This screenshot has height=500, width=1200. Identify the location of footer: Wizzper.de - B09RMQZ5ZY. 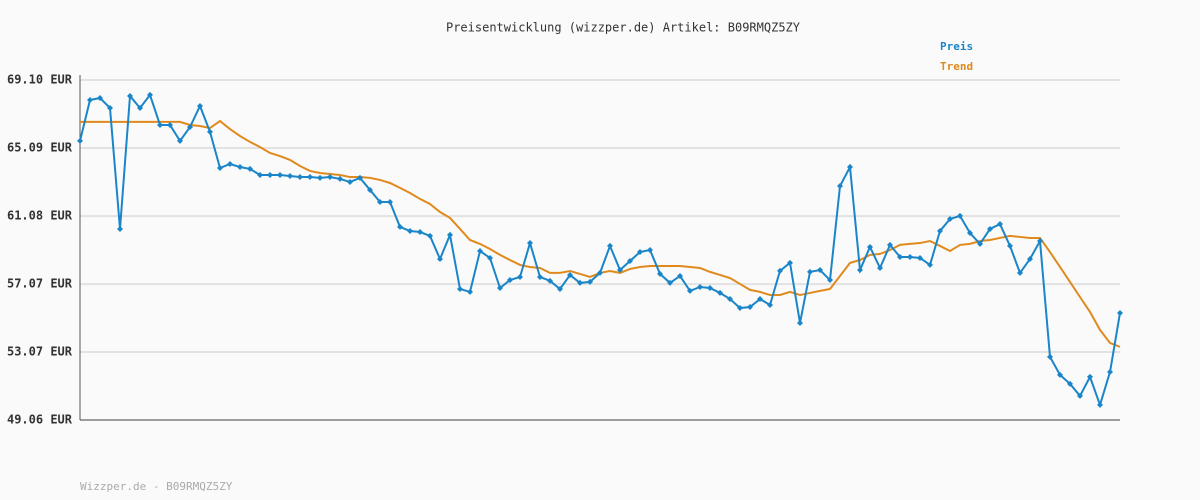
(156, 486).